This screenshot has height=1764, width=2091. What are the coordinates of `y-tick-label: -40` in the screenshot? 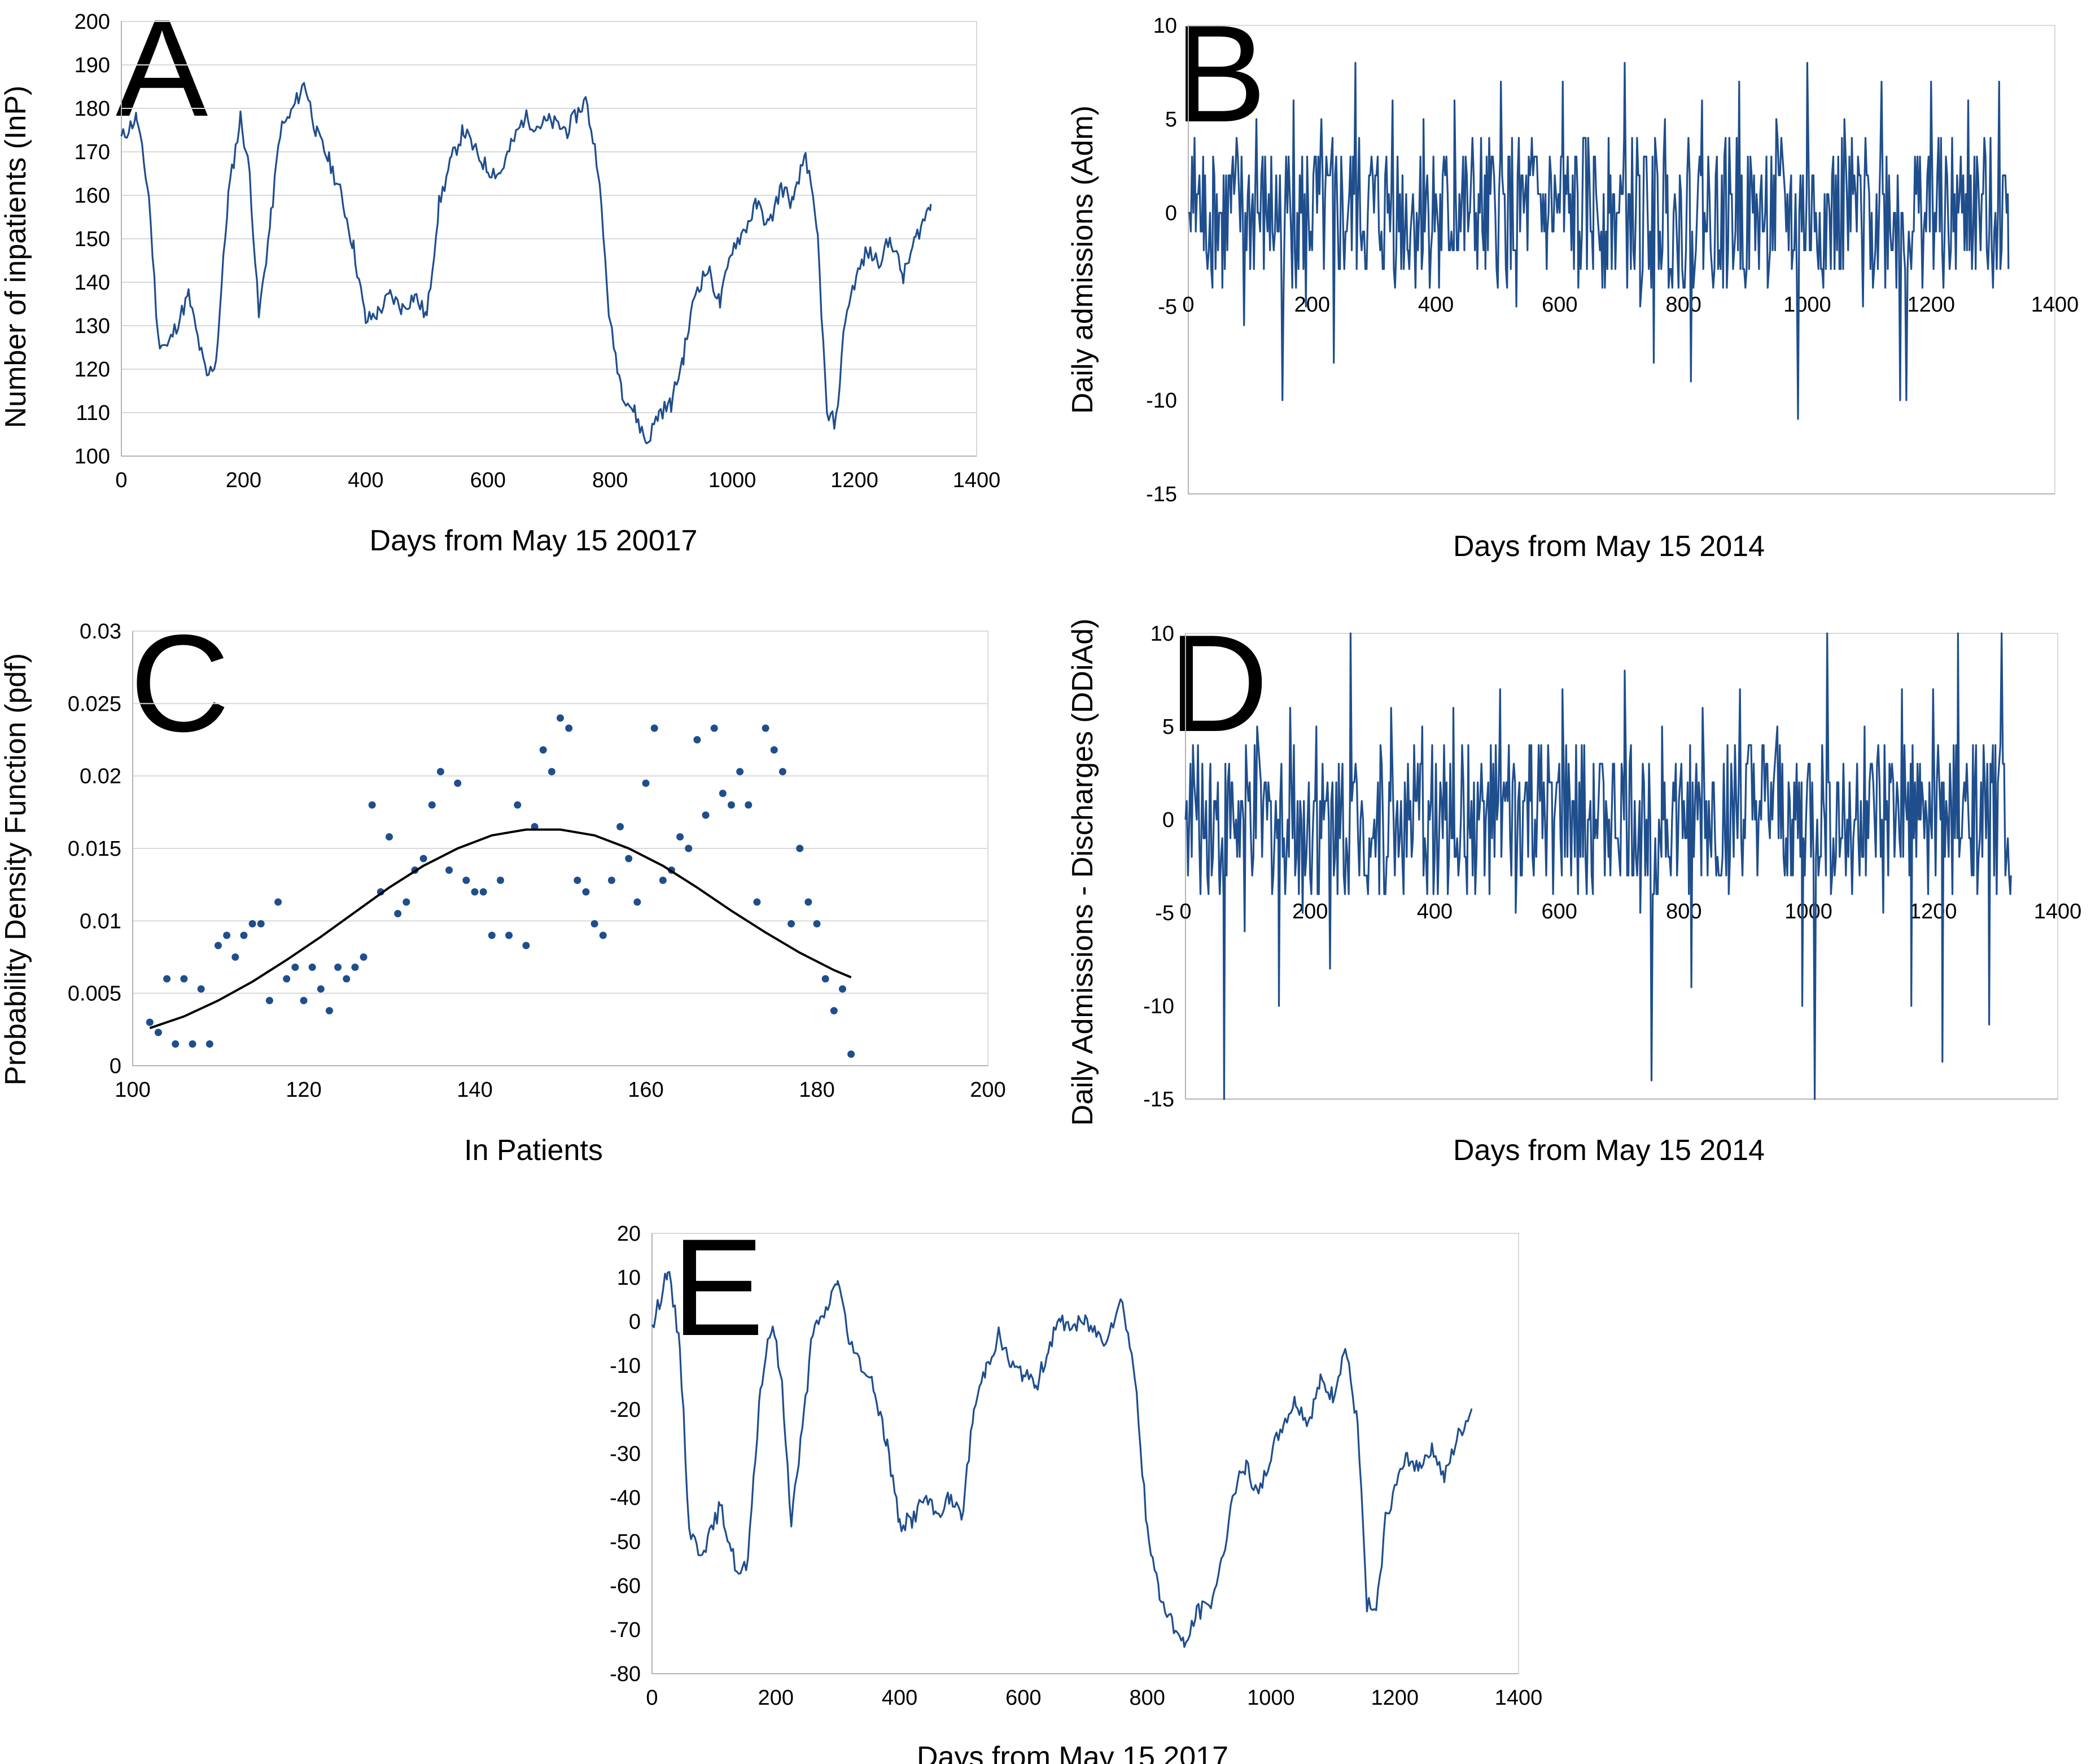 It's located at (625, 1498).